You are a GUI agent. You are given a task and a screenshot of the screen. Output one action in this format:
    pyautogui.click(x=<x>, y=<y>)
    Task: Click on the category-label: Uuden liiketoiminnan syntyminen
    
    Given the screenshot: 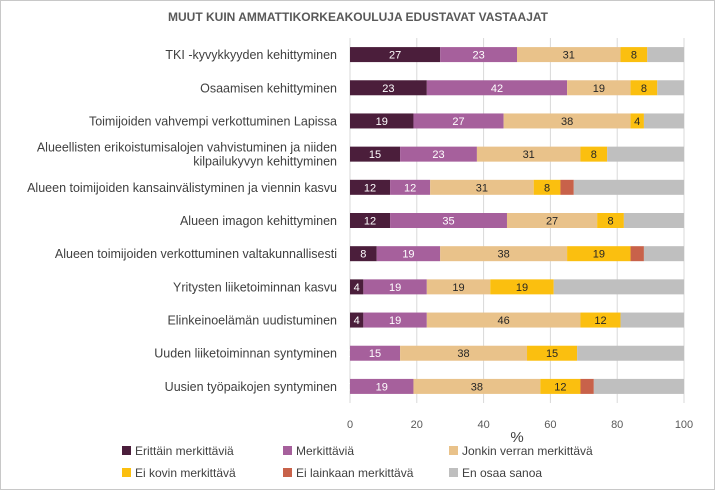 What is the action you would take?
    pyautogui.click(x=245, y=354)
    